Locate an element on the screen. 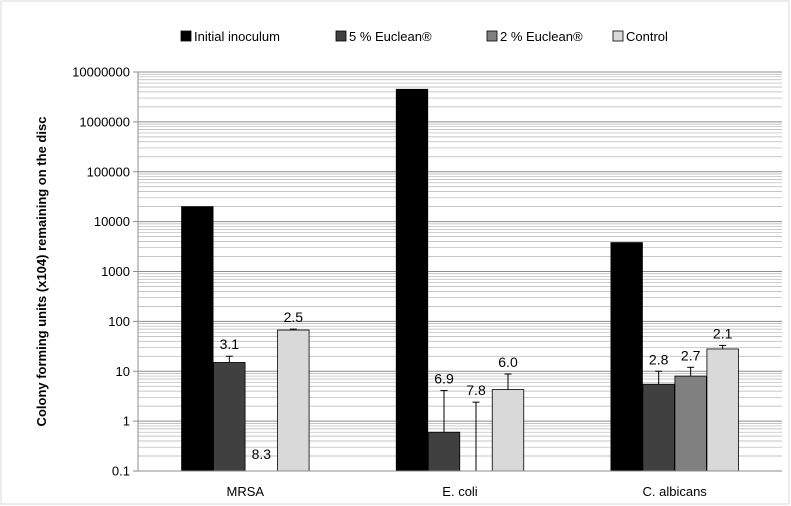 The image size is (791, 506). y-tick-label: 10 is located at coordinates (123, 371).